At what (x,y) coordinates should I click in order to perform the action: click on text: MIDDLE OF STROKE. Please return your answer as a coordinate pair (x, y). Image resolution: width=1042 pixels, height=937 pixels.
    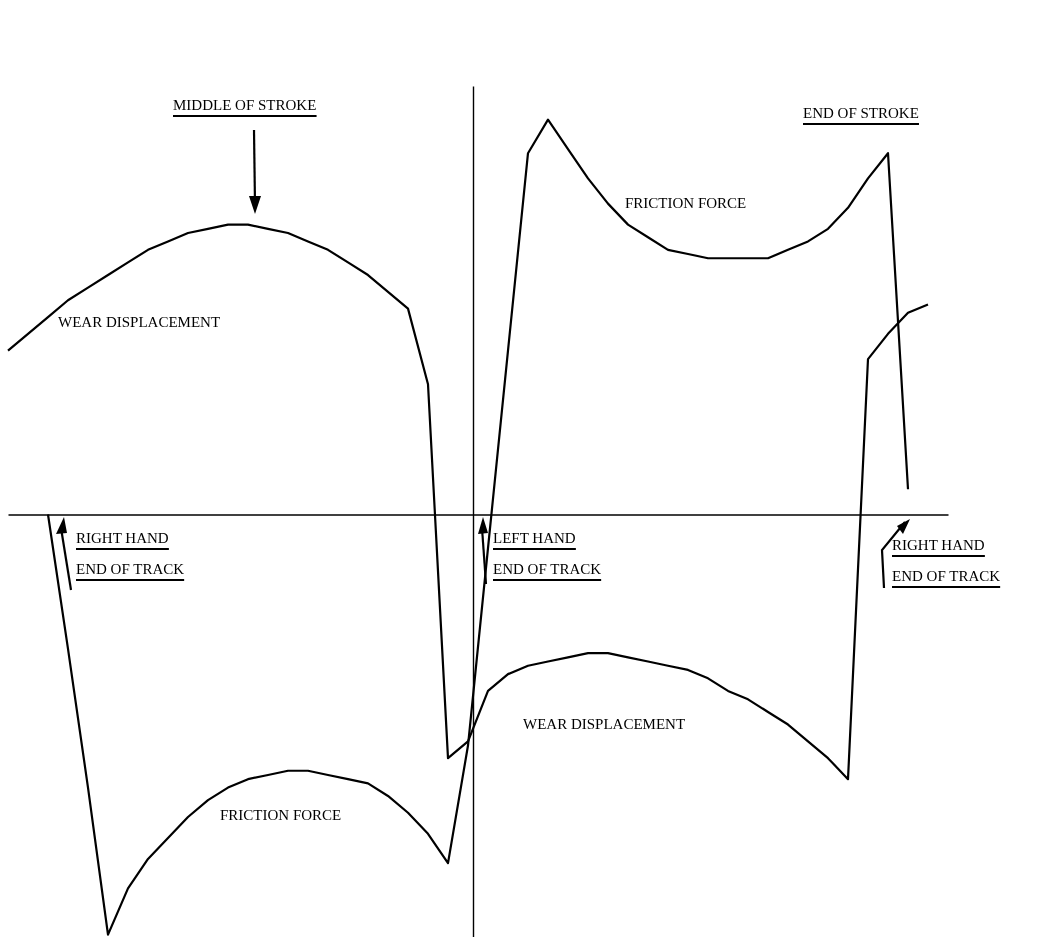
    Looking at the image, I should click on (245, 105).